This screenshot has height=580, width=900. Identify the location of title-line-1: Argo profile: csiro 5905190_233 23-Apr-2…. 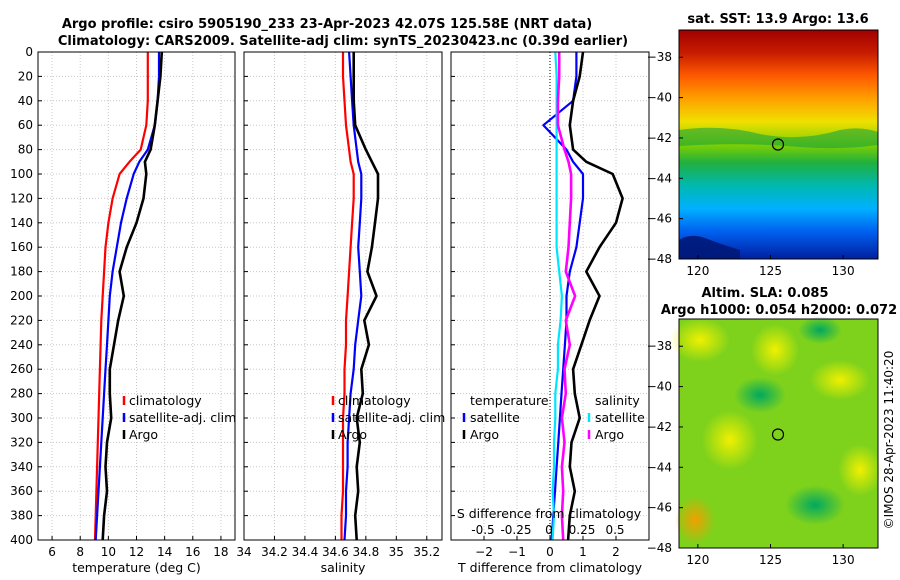
(327, 24).